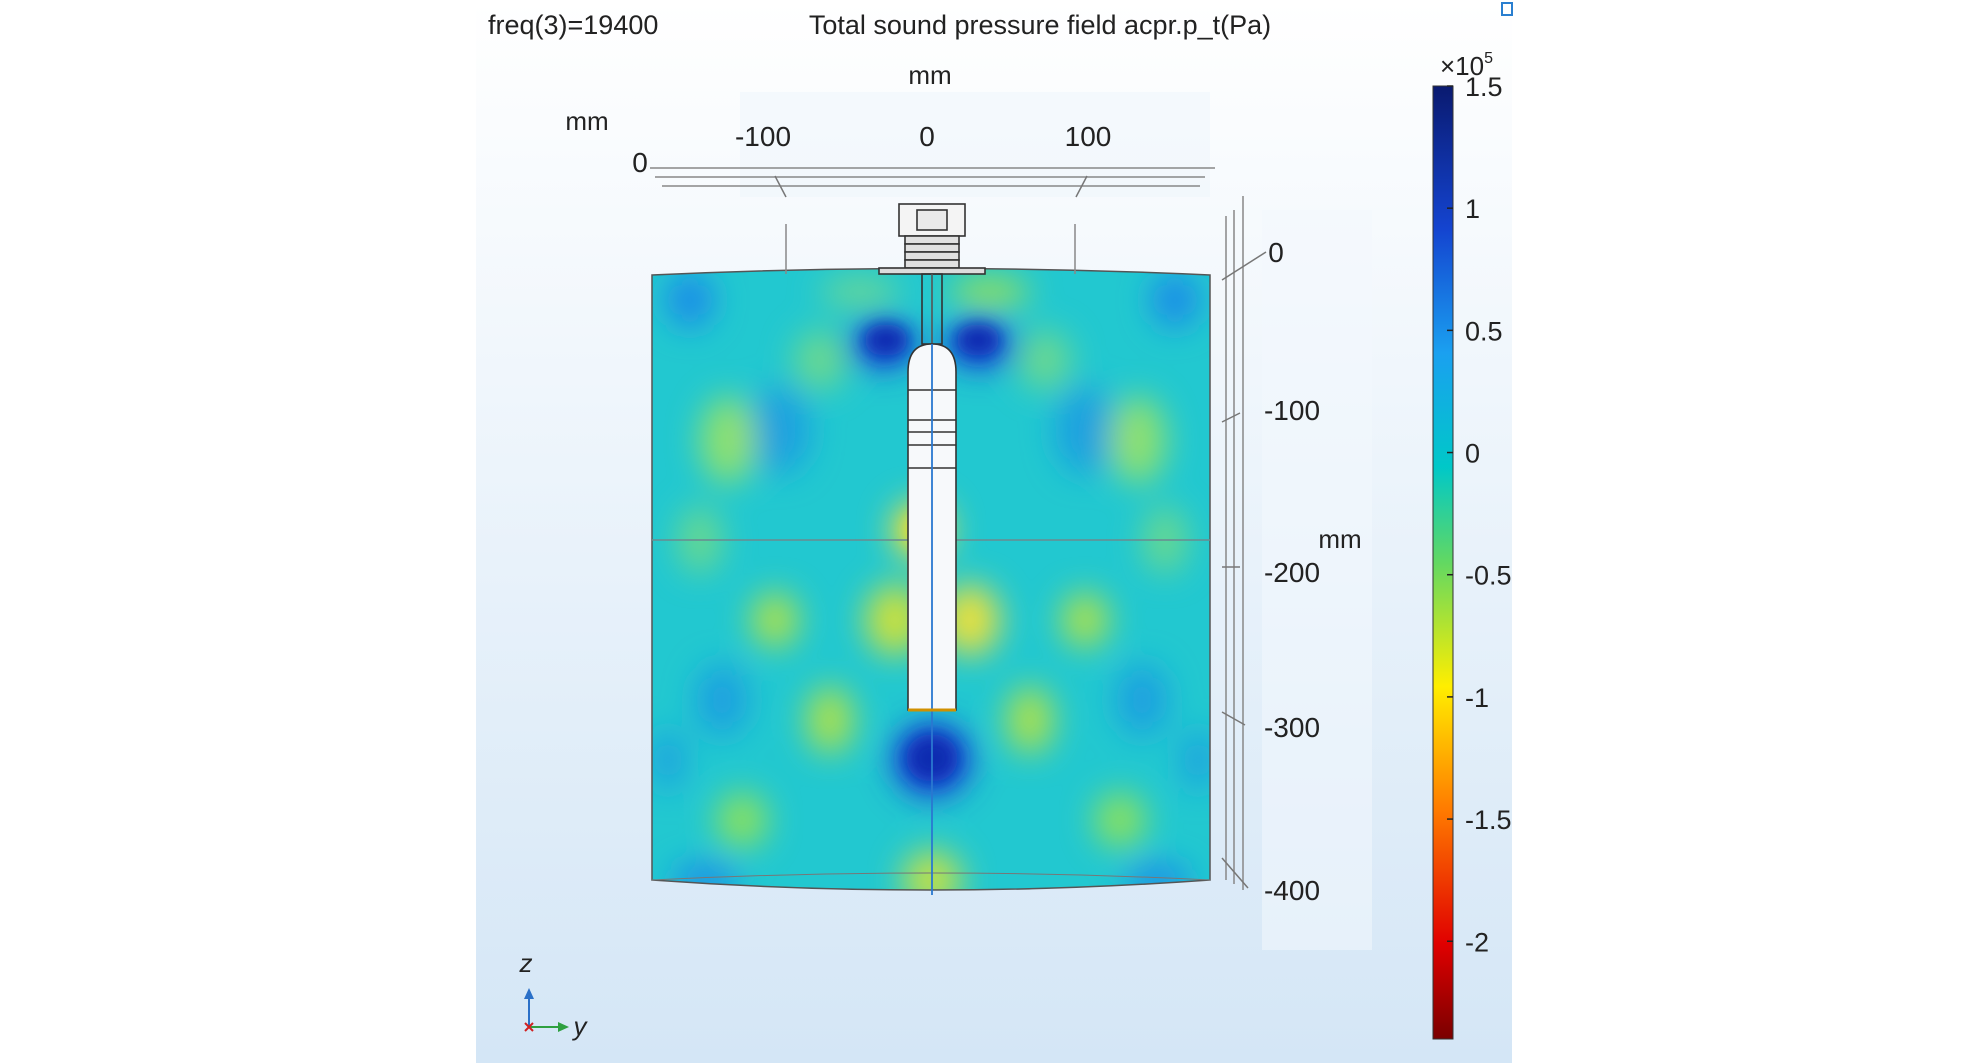 This screenshot has width=1984, height=1063. Describe the element at coordinates (1488, 576) in the screenshot. I see `colorbar-tick-label: -0.5` at that location.